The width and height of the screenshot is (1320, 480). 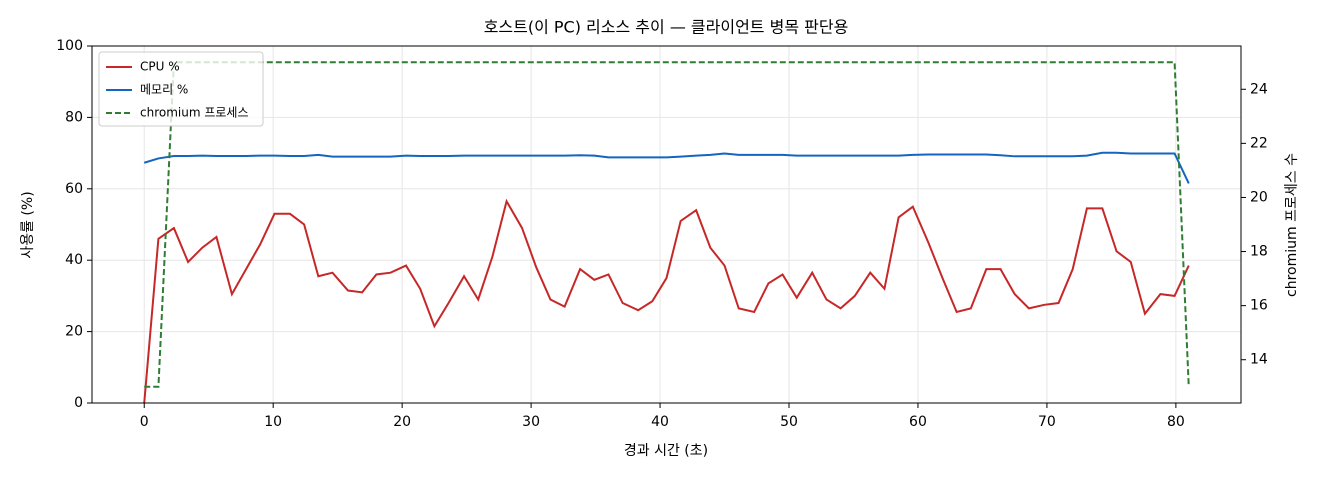 I want to click on y2-tick-label: 16, so click(x=1259, y=306).